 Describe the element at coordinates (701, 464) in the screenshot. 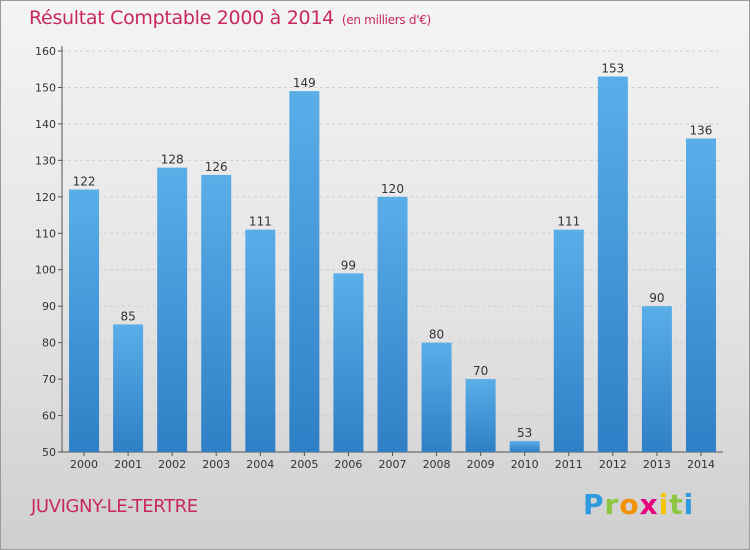

I see `x-tick-label: 2014` at that location.